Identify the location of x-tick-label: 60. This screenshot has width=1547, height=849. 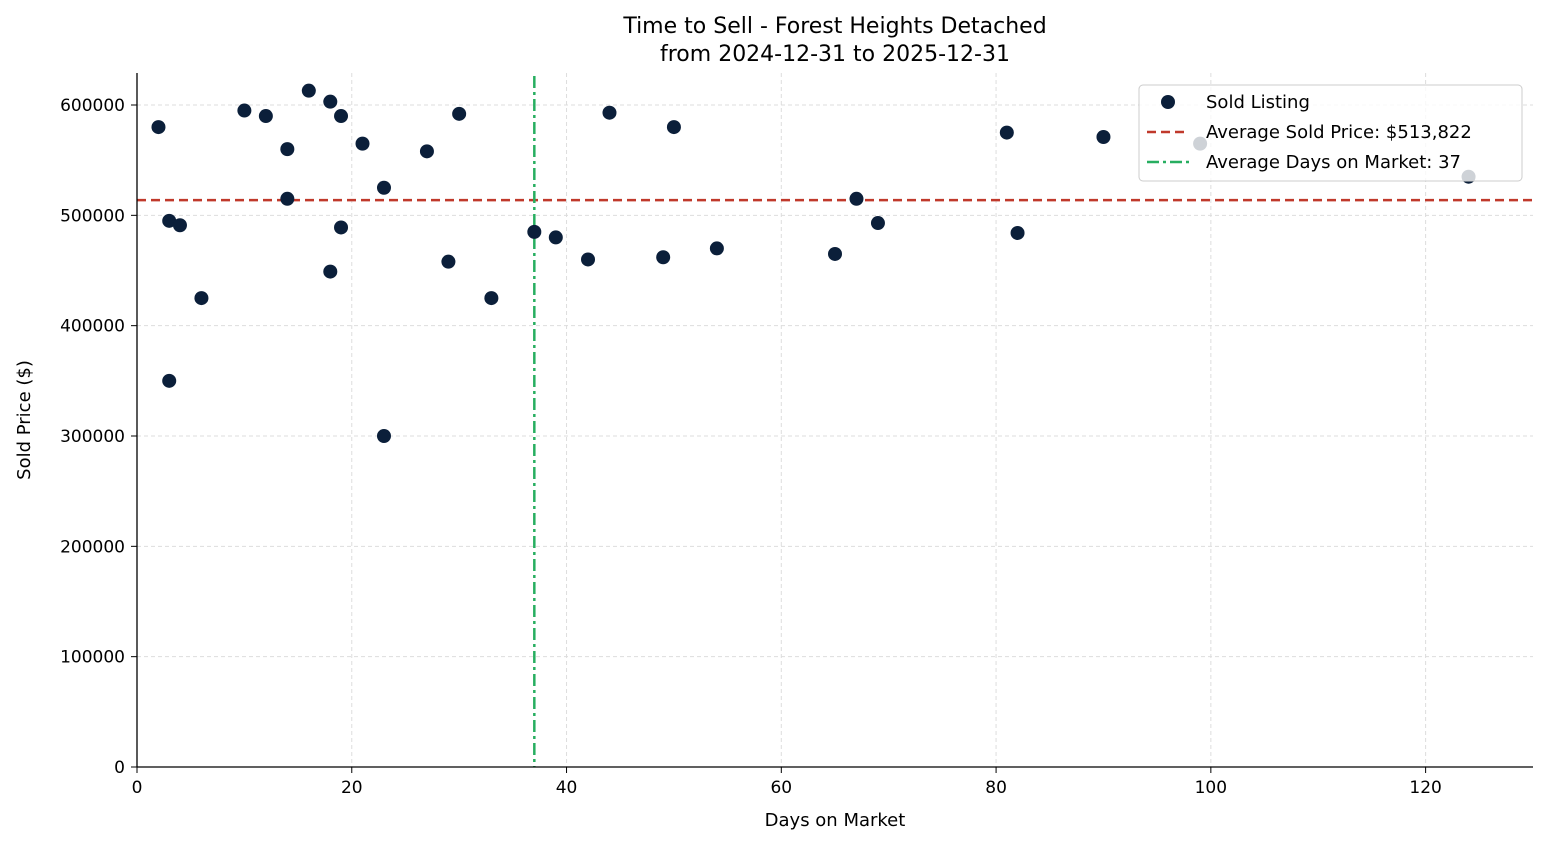
(781, 788).